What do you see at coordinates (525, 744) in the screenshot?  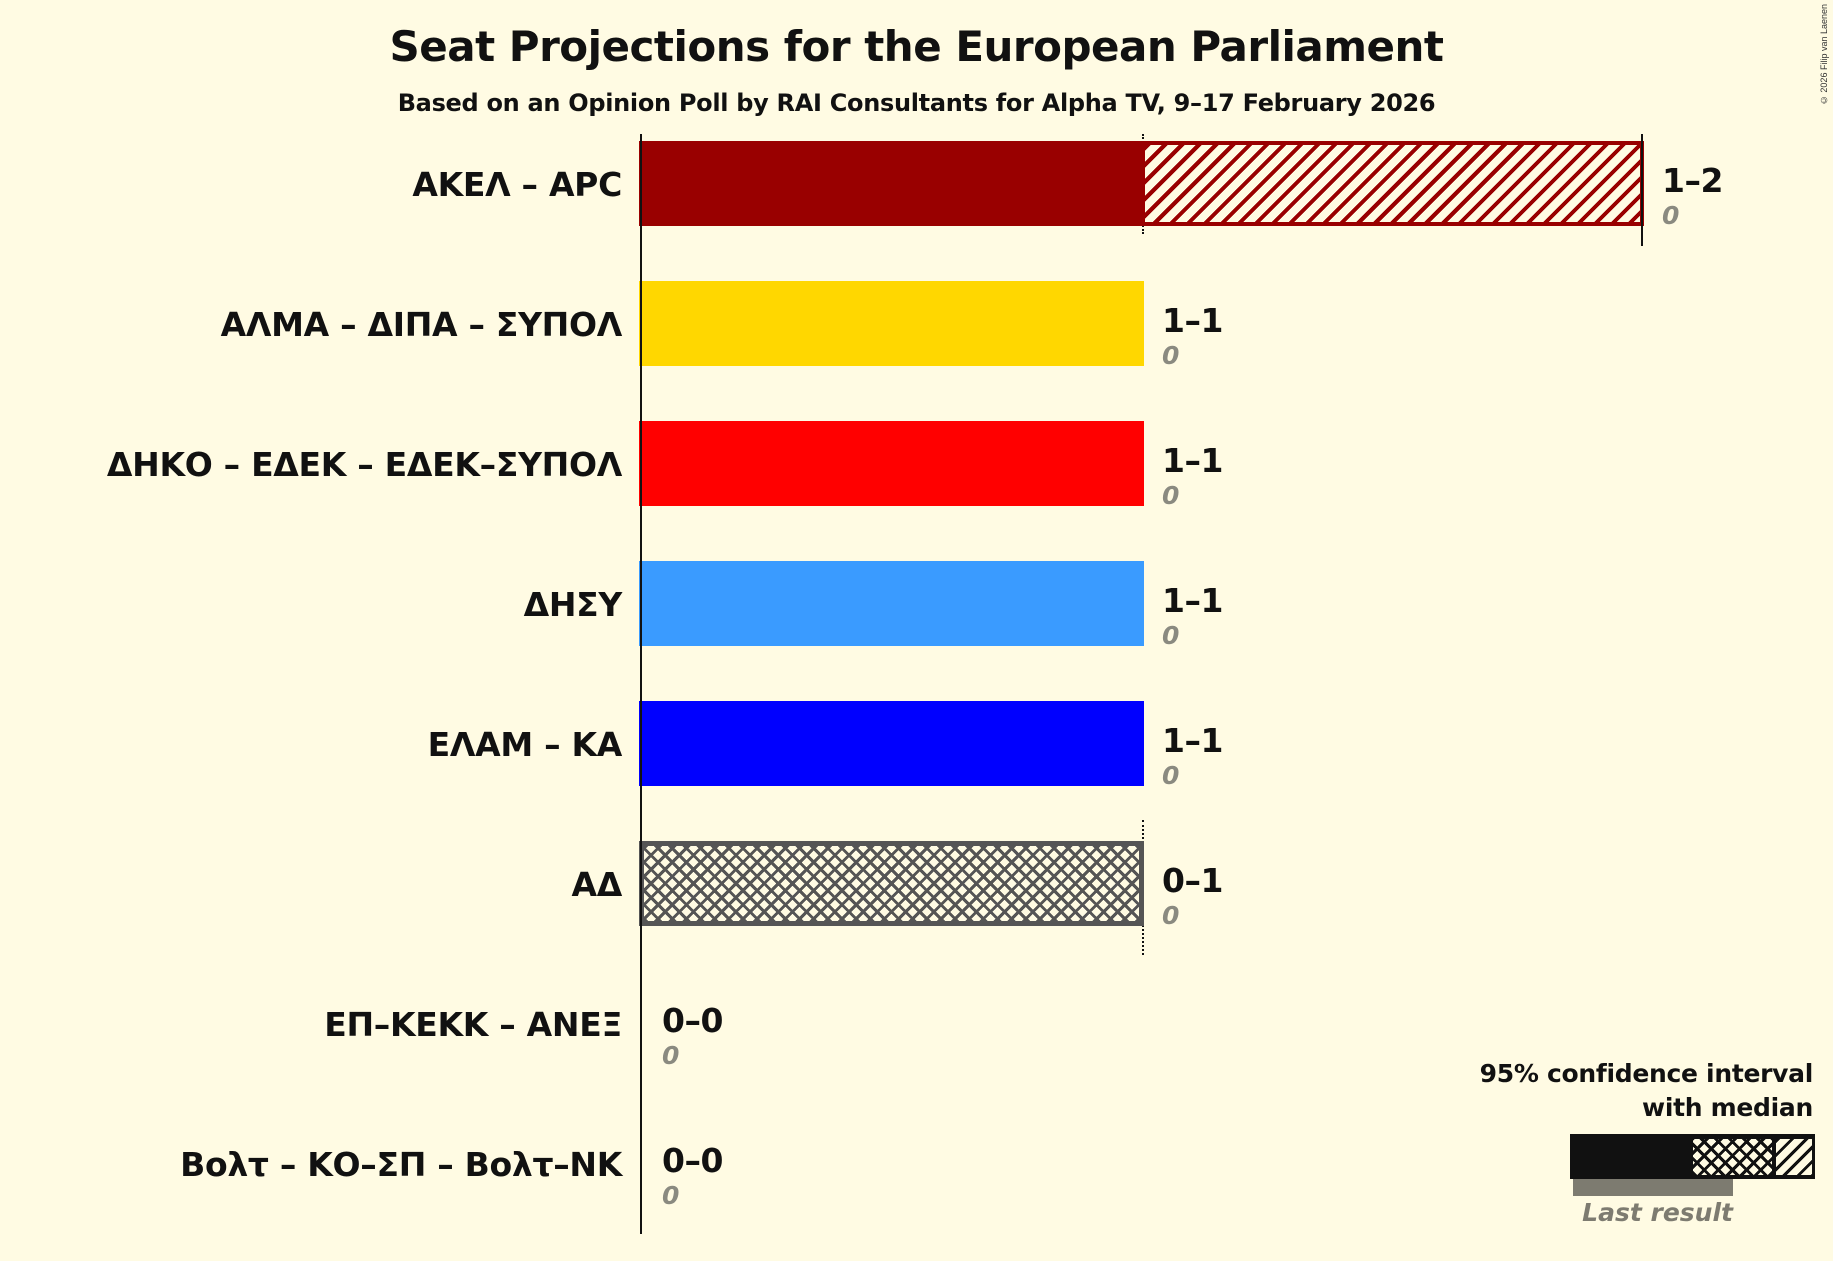 I see `party-label: ΕΛΑΜ – ΚΑ` at bounding box center [525, 744].